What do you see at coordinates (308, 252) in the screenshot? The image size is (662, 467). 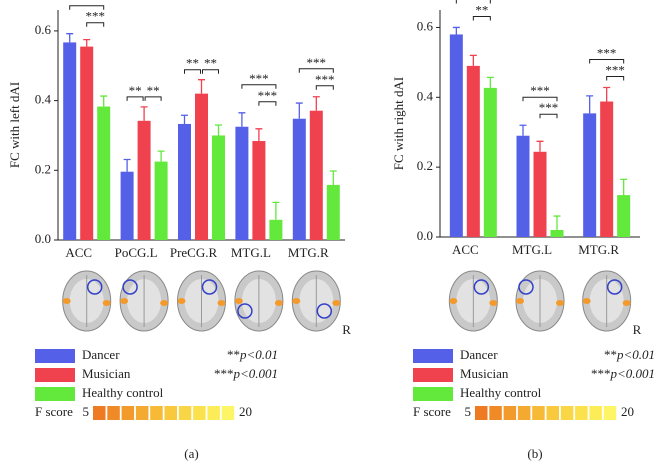 I see `x-tick-label: MTG.R` at bounding box center [308, 252].